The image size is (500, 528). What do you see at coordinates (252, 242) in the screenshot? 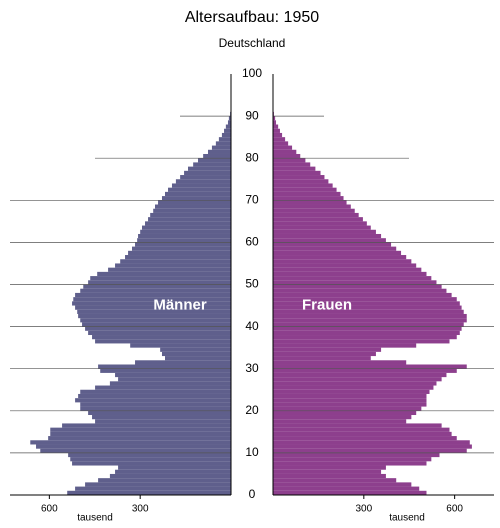
I see `y-tick-label: 60` at bounding box center [252, 242].